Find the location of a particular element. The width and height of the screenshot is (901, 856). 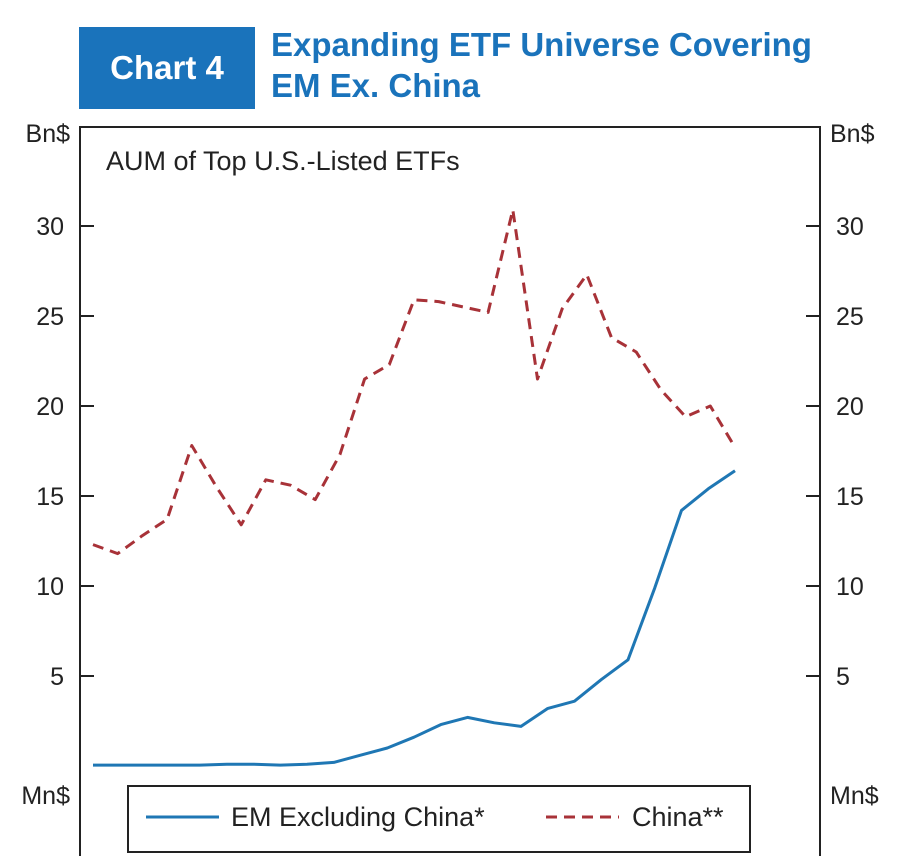

right-unit-bottom: Mn$ is located at coordinates (854, 796).